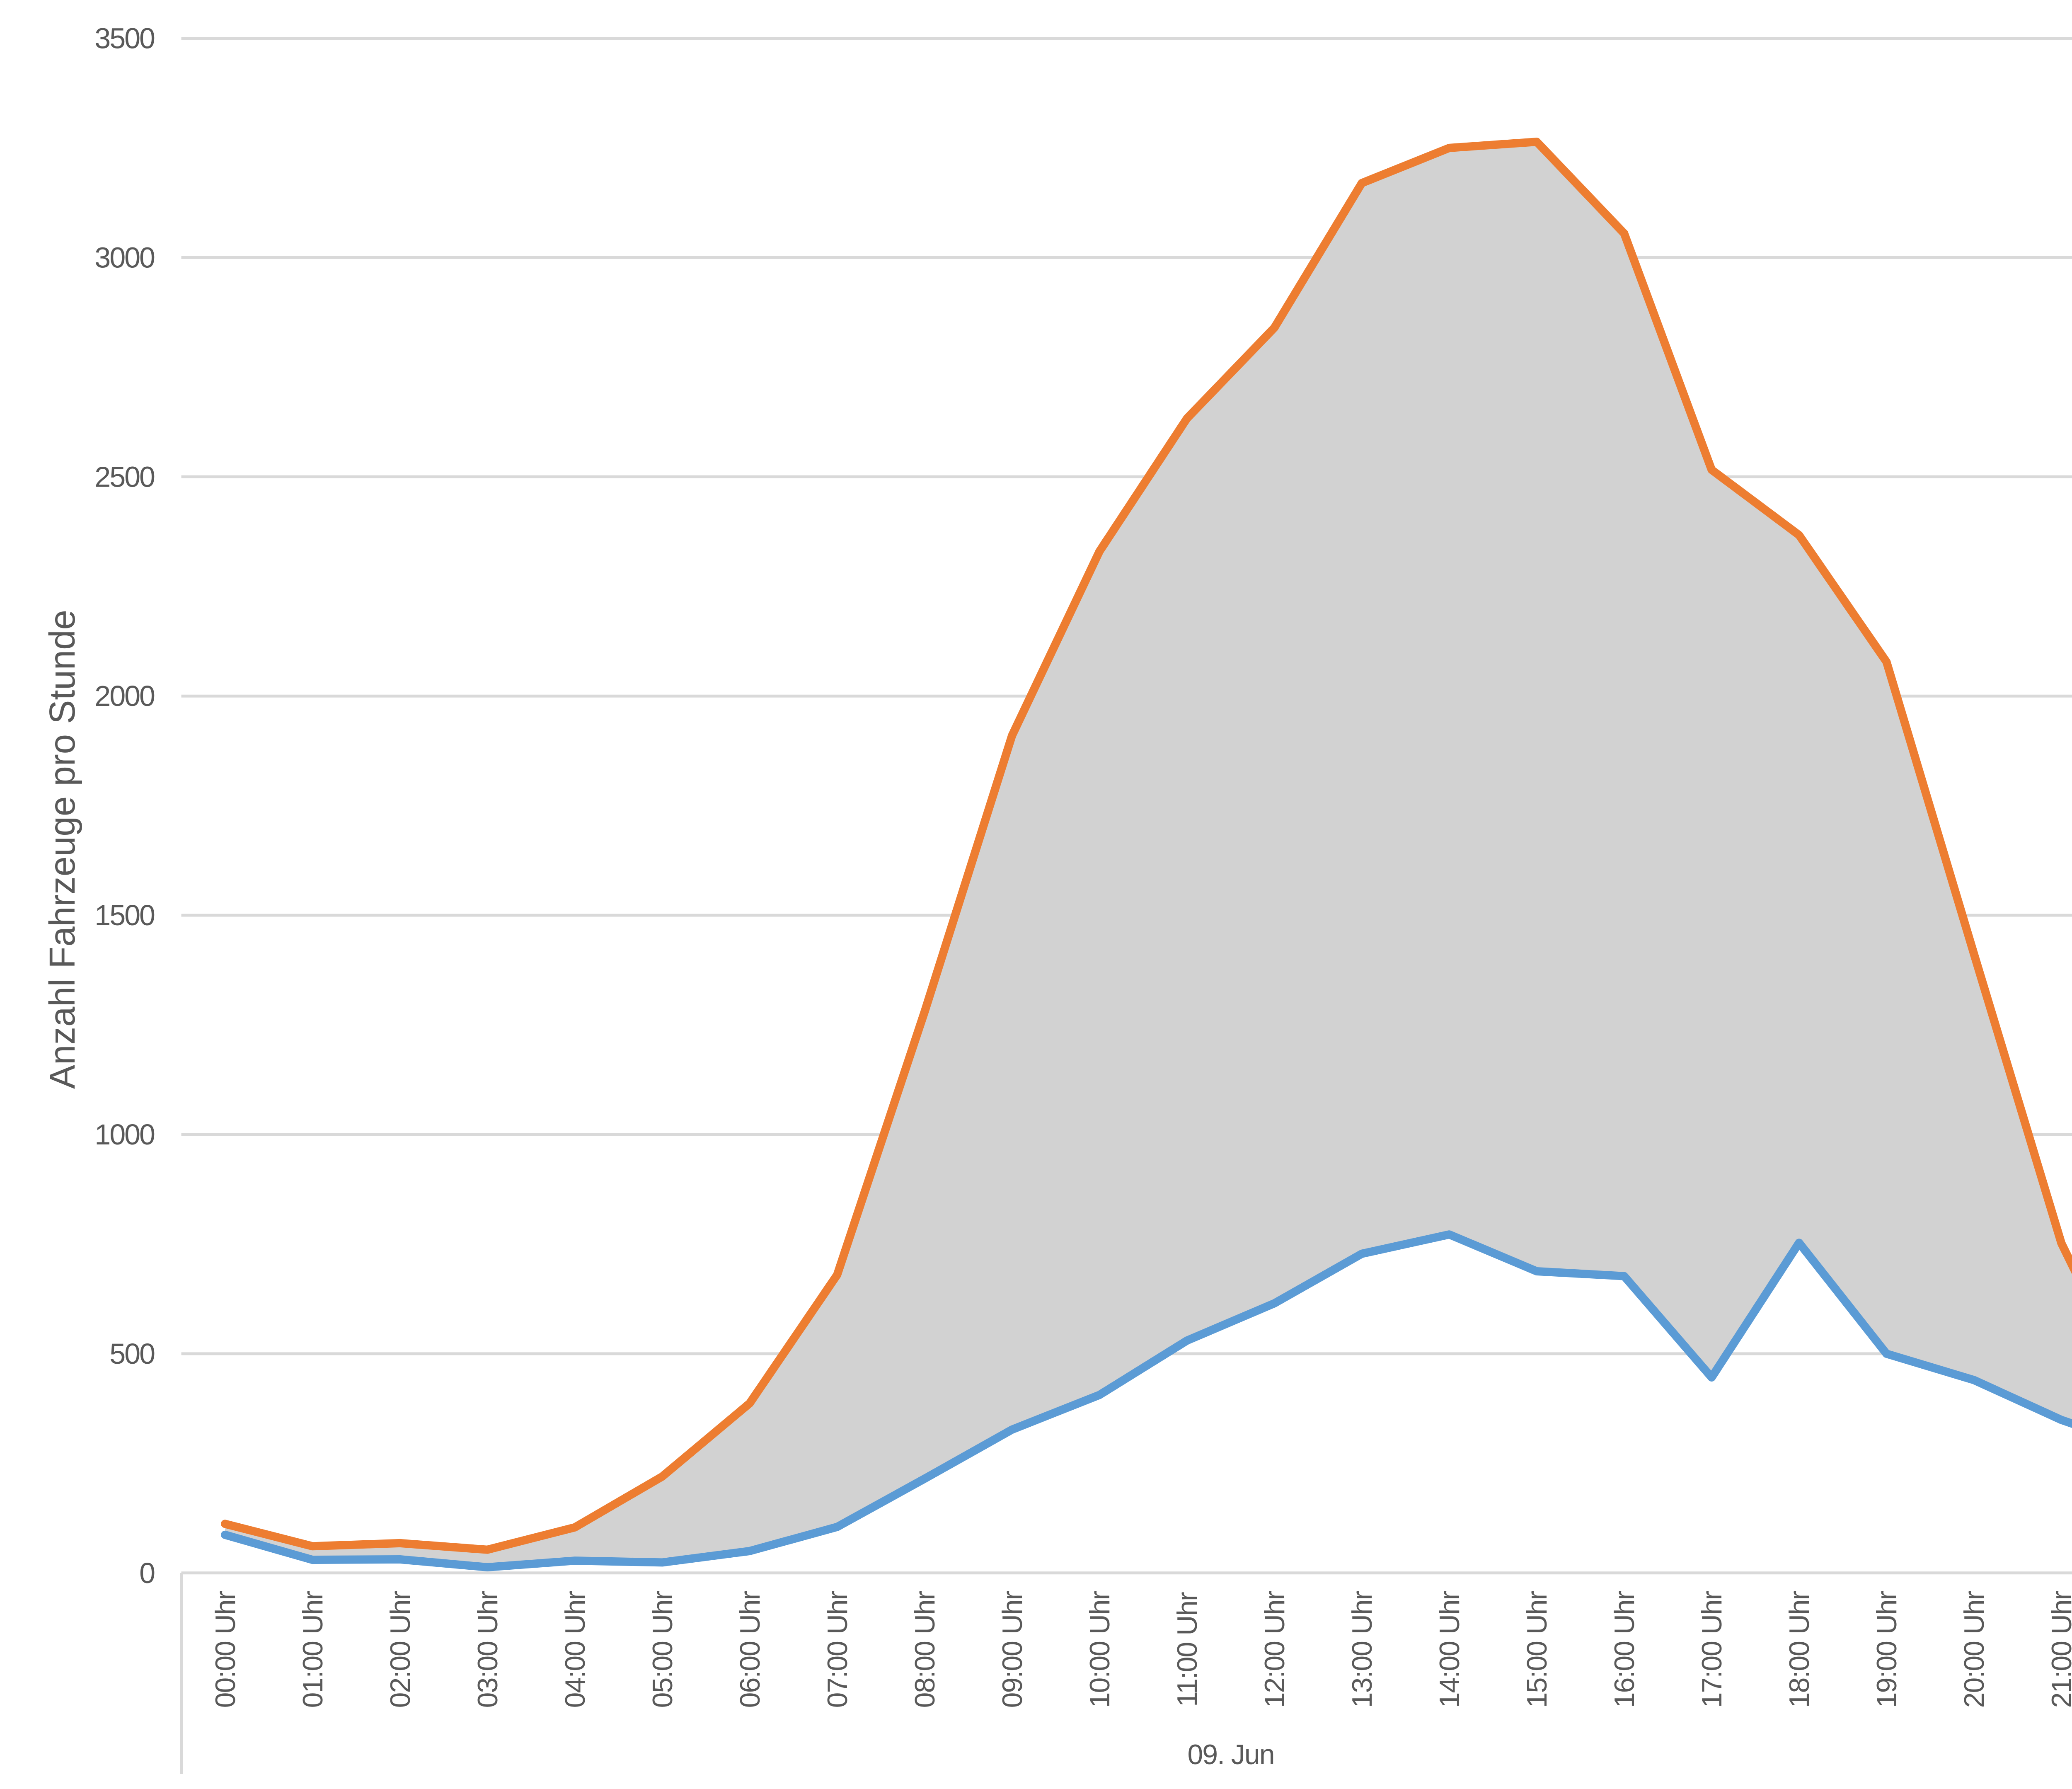  Describe the element at coordinates (487, 1650) in the screenshot. I see `svg-text: 03:00 Uhr` at that location.